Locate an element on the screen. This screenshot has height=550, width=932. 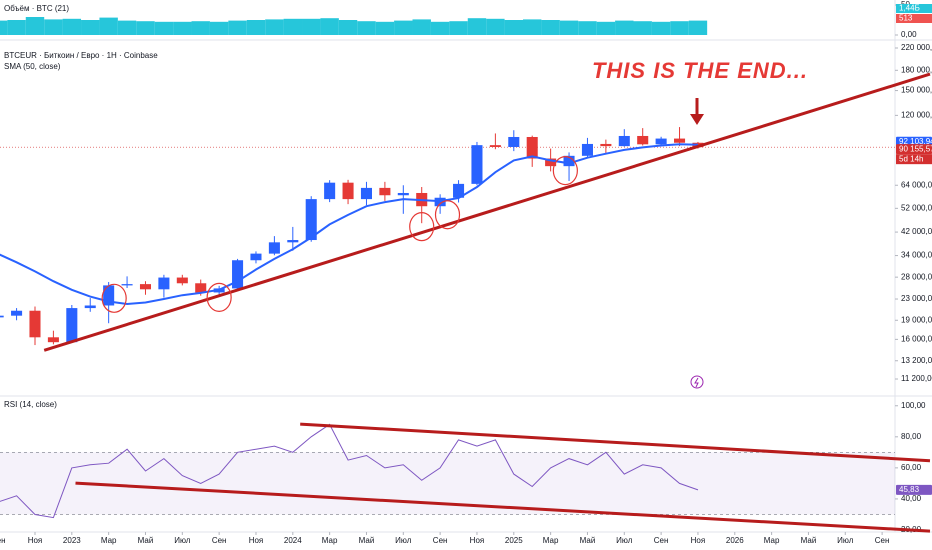
x-tick-label: 2023 is located at coordinates (72, 540).